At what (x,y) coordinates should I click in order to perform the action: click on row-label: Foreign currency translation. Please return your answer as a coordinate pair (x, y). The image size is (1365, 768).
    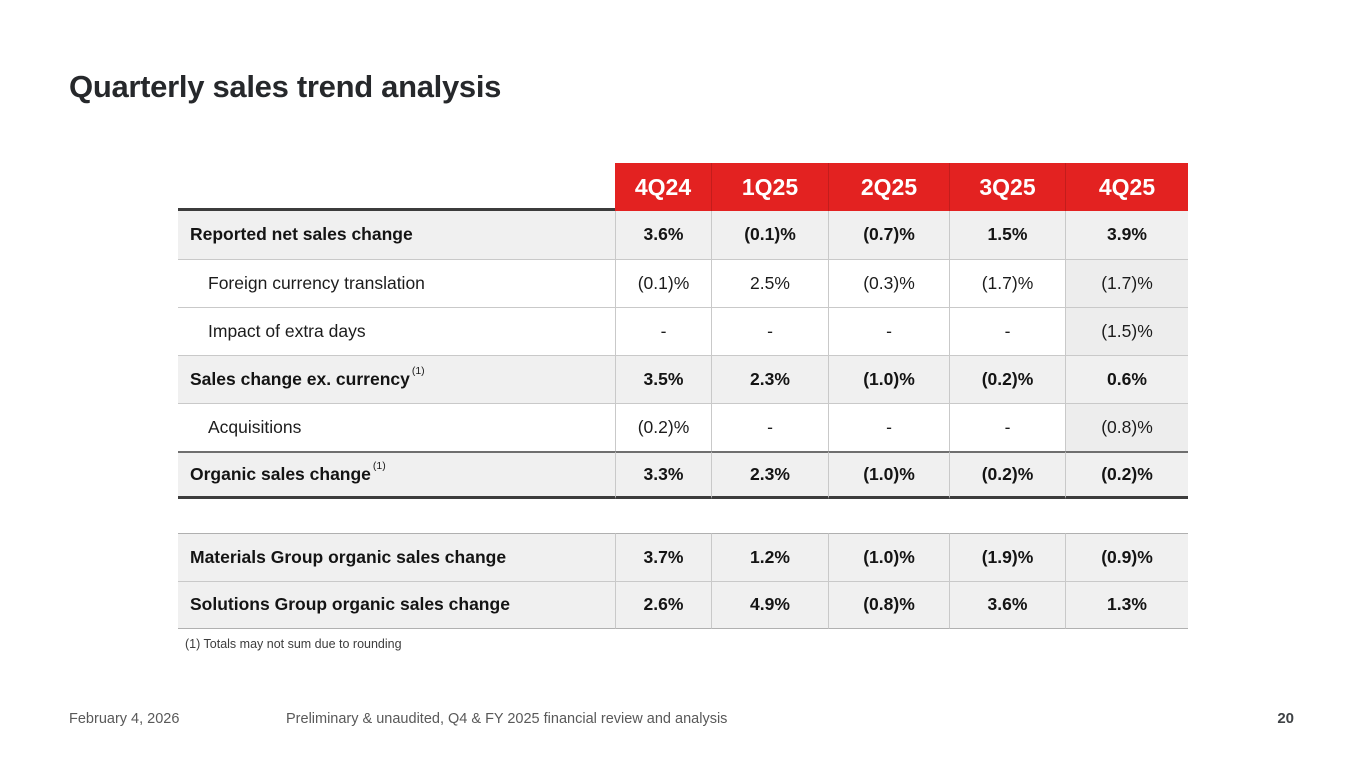
    Looking at the image, I should click on (396, 283).